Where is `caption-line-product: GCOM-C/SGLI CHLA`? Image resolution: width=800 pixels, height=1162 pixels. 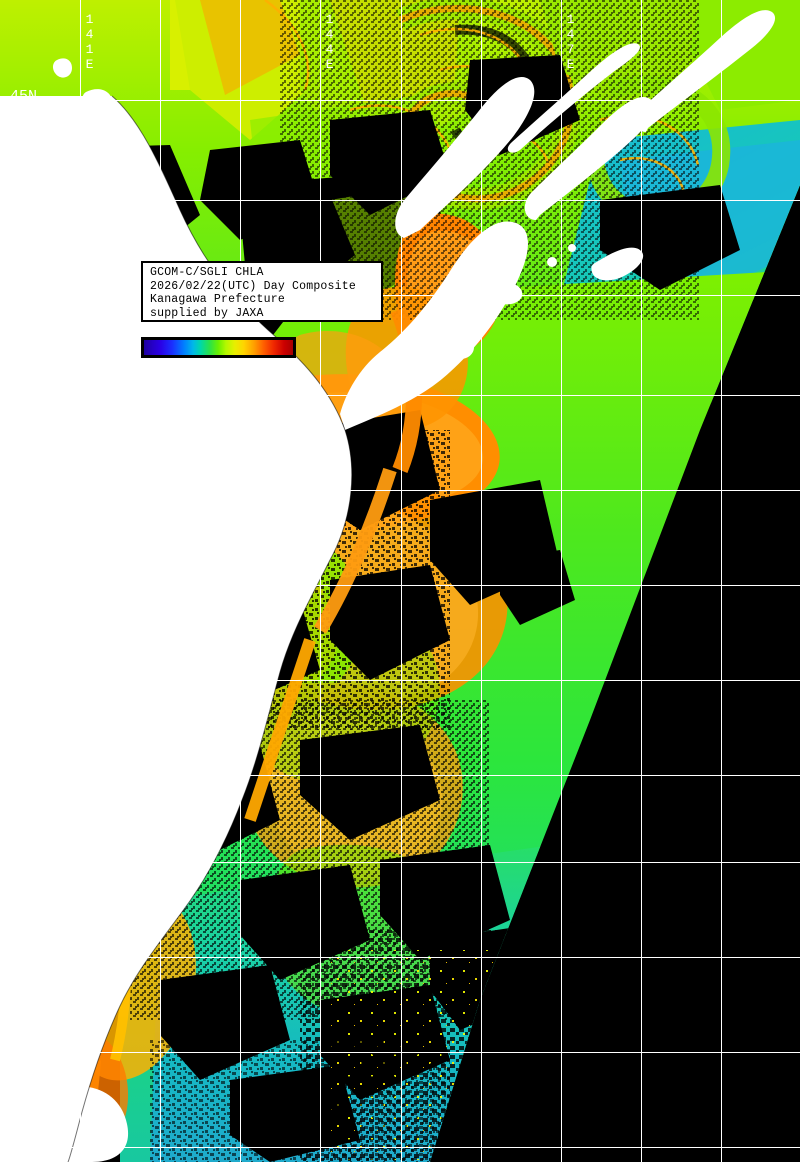
caption-line-product: GCOM-C/SGLI CHLA is located at coordinates (207, 272).